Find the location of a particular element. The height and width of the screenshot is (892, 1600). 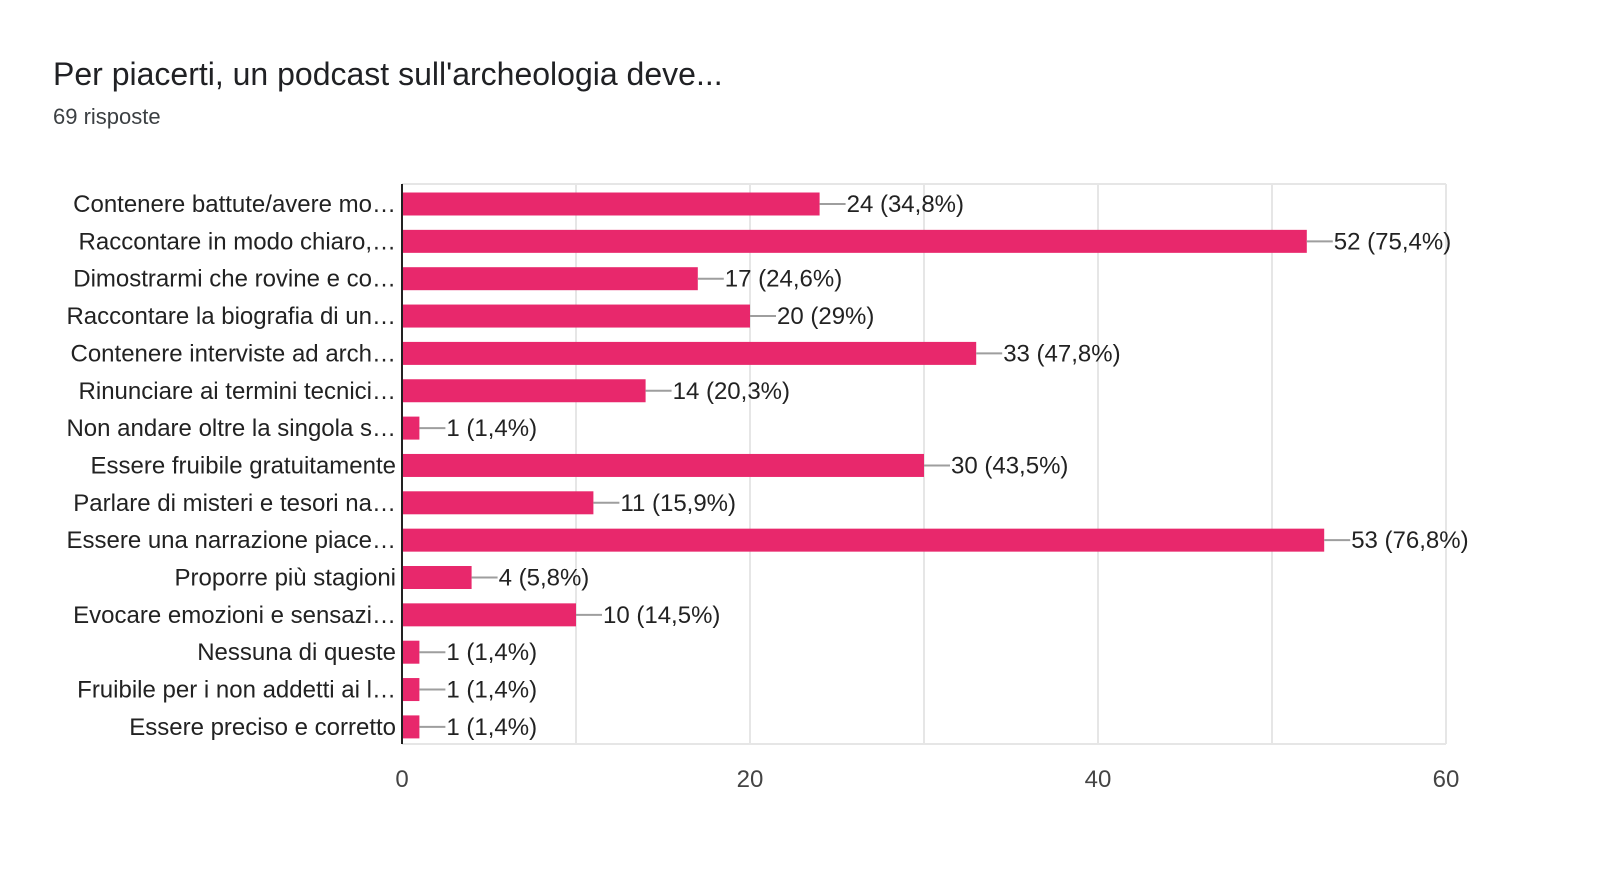

value-label: 24 (34,8%) is located at coordinates (905, 204).